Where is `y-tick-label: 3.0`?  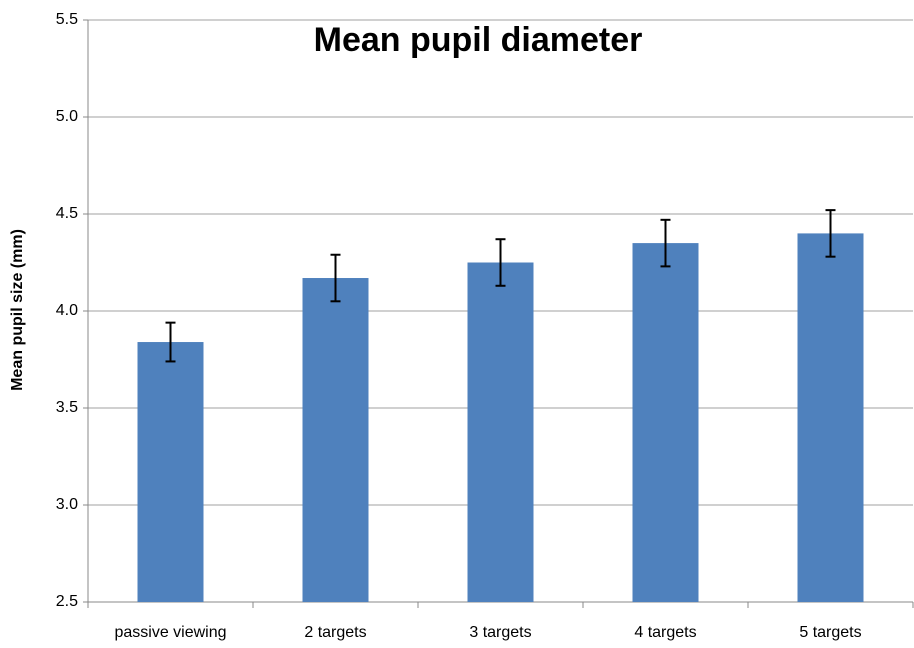
y-tick-label: 3.0 is located at coordinates (67, 504).